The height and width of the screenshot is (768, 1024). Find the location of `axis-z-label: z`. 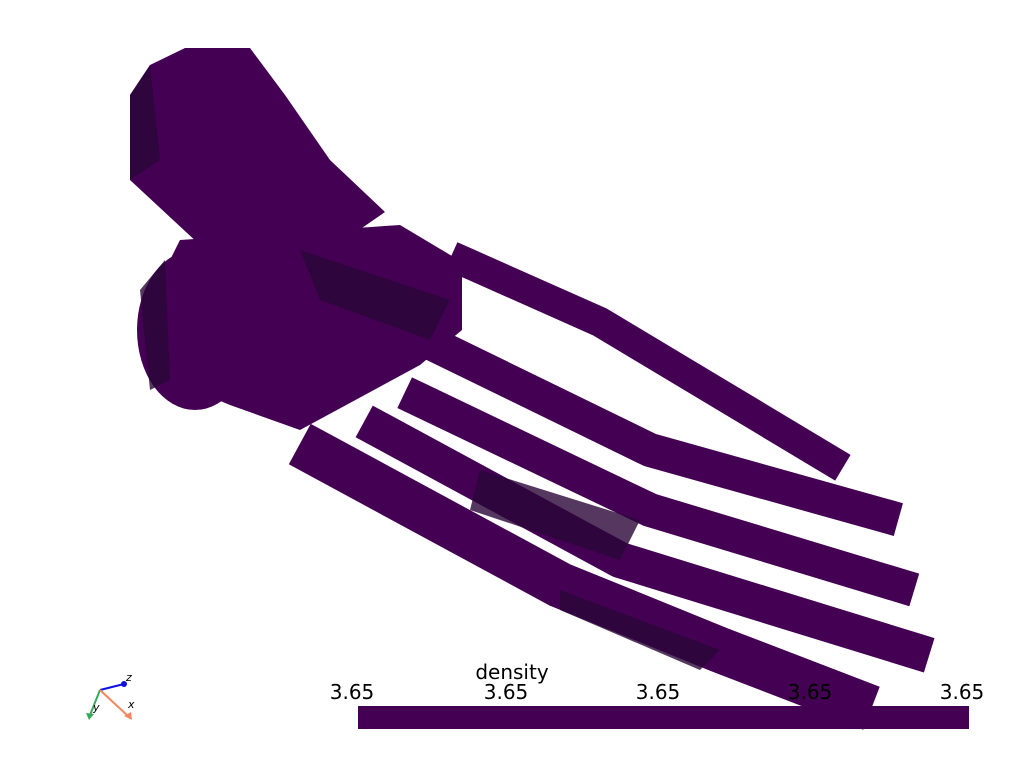

axis-z-label: z is located at coordinates (128, 677).